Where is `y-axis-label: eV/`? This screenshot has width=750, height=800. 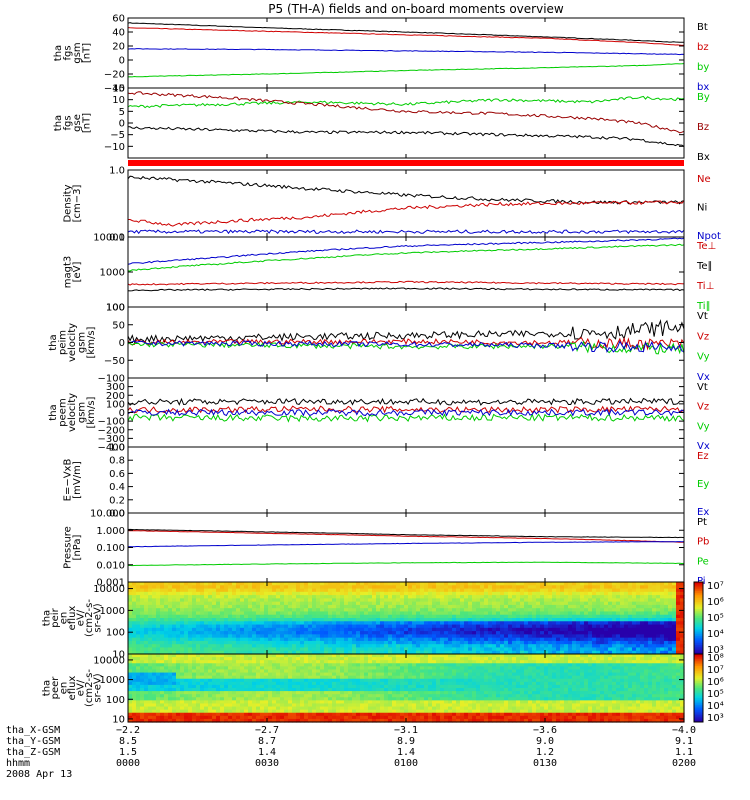
y-axis-label: eV/ is located at coordinates (81, 687).